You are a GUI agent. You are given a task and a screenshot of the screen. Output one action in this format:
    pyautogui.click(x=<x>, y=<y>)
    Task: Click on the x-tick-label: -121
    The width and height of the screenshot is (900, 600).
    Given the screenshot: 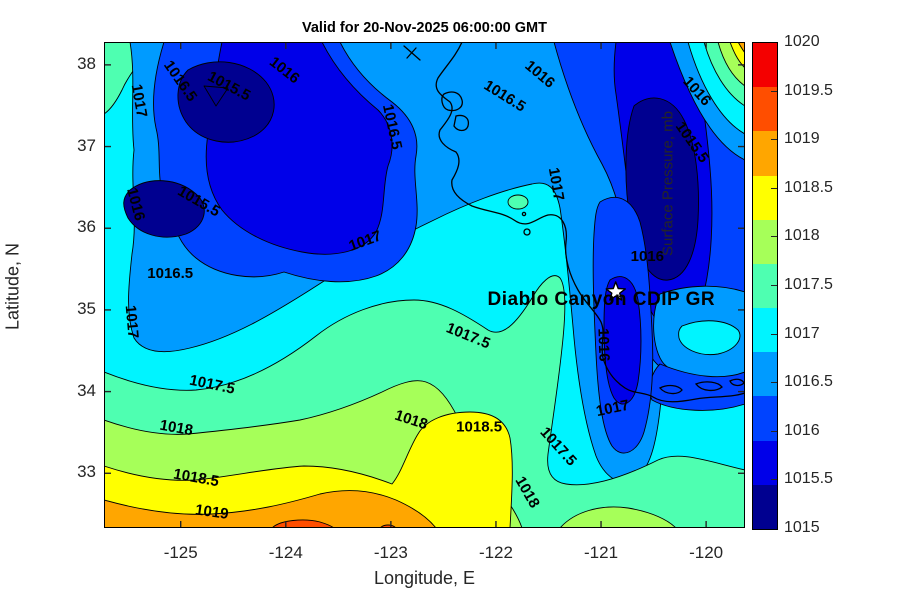 What is the action you would take?
    pyautogui.click(x=601, y=552)
    